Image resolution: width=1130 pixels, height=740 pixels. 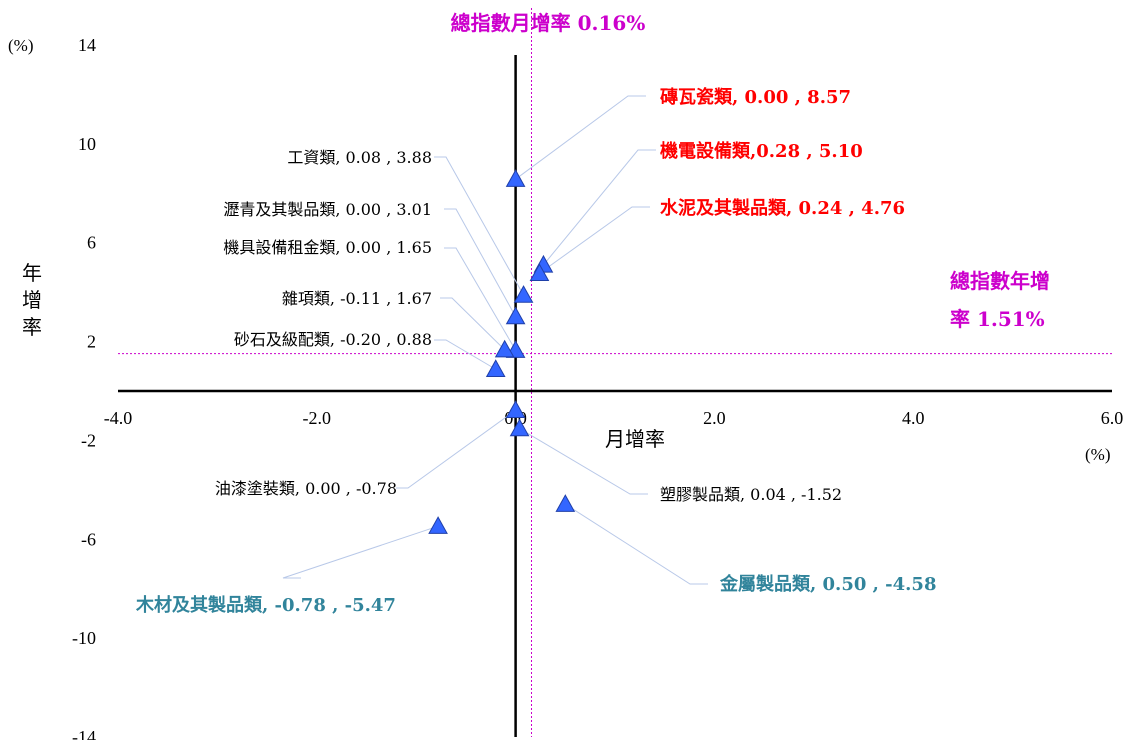 I want to click on annual-total-label-line2: 率 1.51%, so click(x=997, y=319).